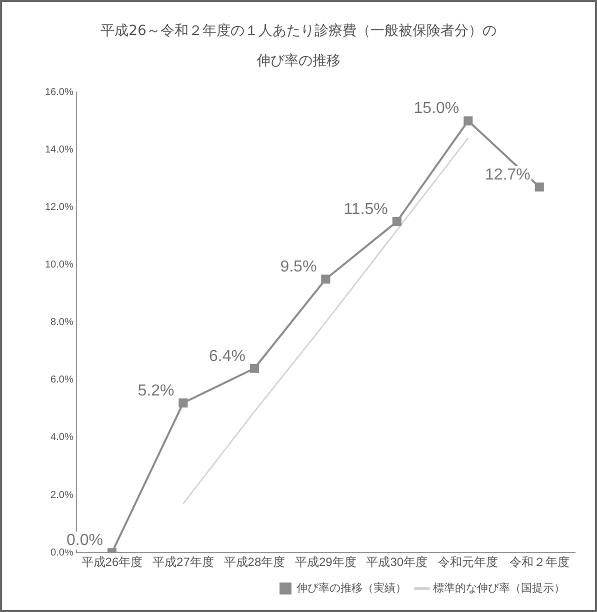 Image resolution: width=597 pixels, height=612 pixels. I want to click on y-tick-label: 10.0%, so click(59, 264).